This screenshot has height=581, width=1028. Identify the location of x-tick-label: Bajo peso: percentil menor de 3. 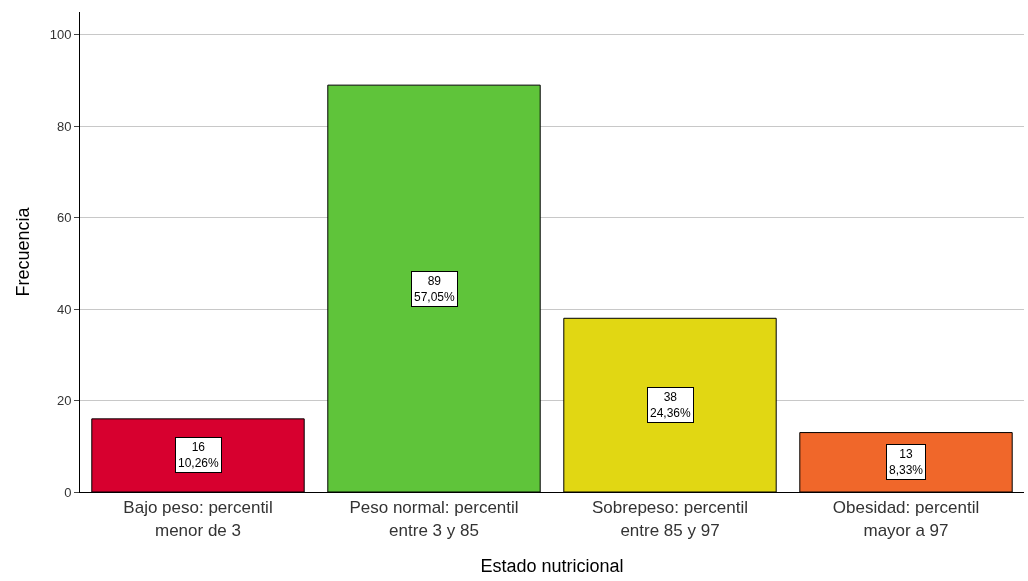
(198, 519).